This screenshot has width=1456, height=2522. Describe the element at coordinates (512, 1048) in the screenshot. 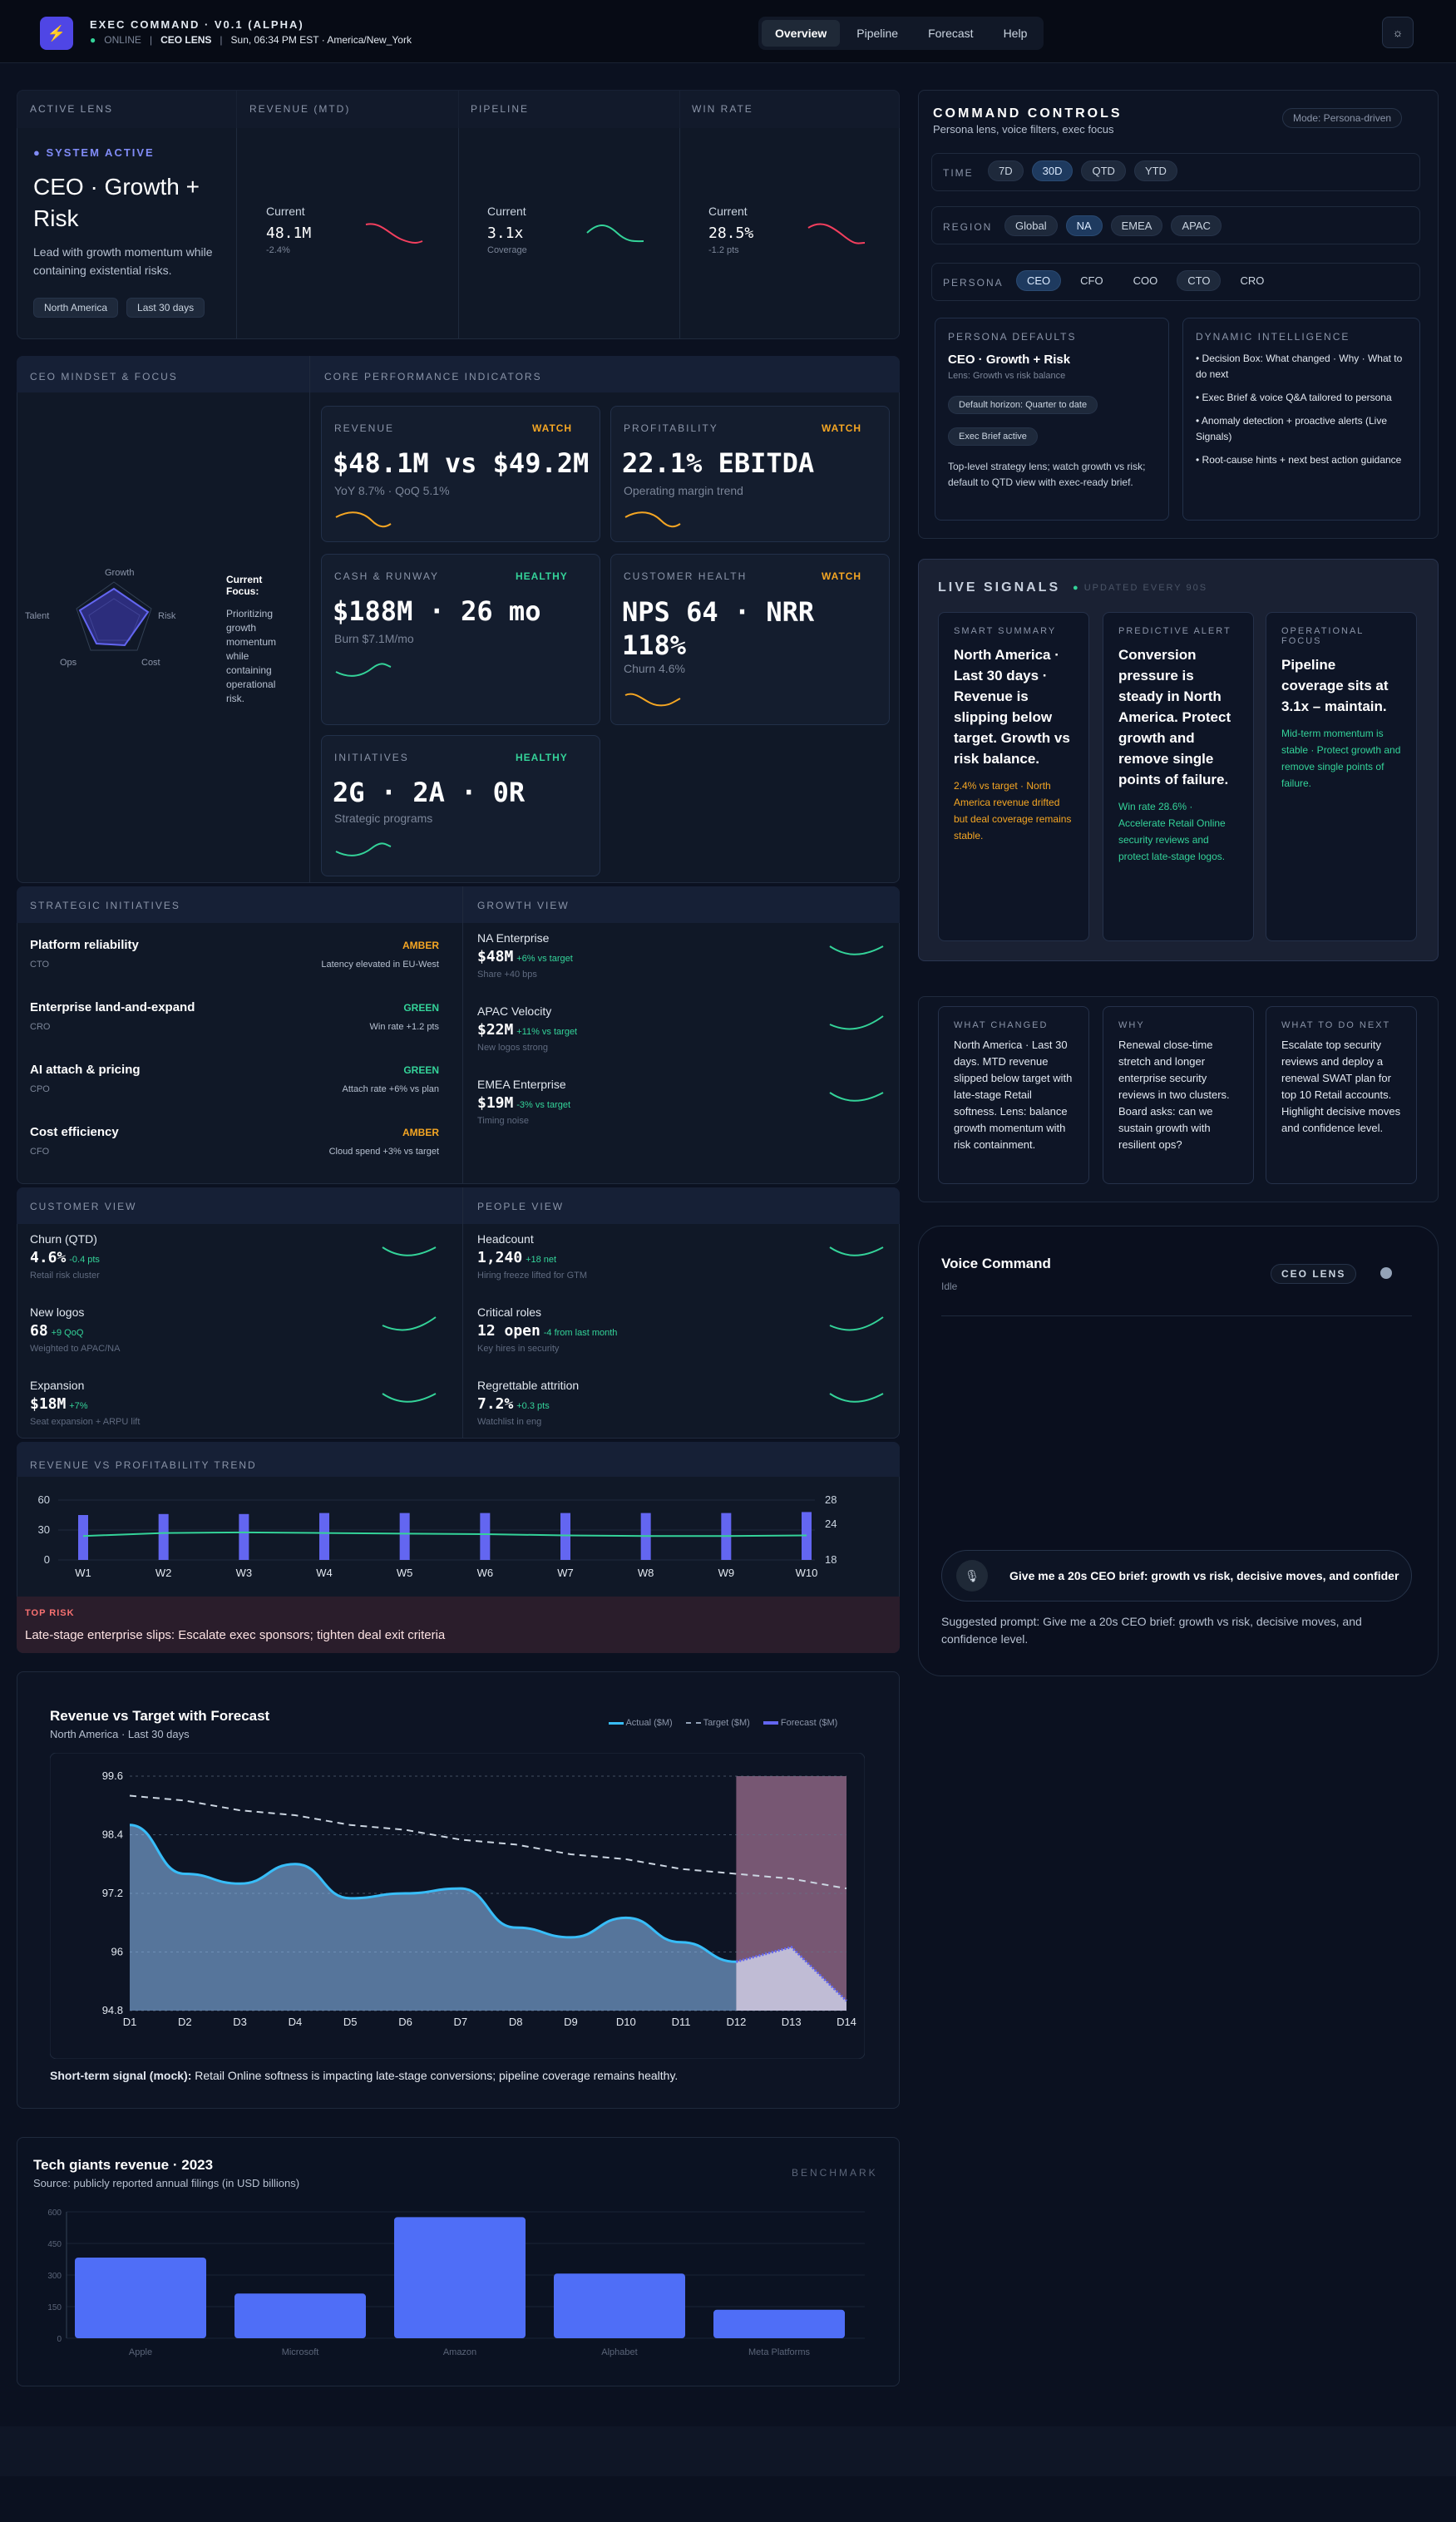

I see `growth-sub: New logos strong` at that location.